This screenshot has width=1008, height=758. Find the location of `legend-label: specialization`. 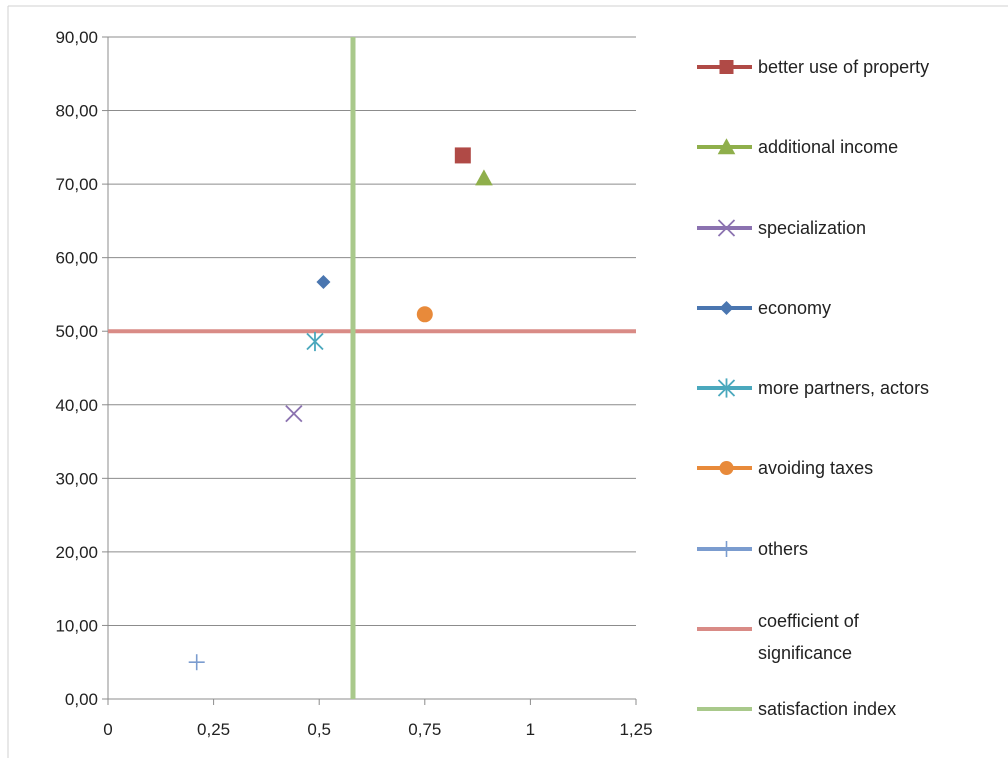

legend-label: specialization is located at coordinates (812, 228).